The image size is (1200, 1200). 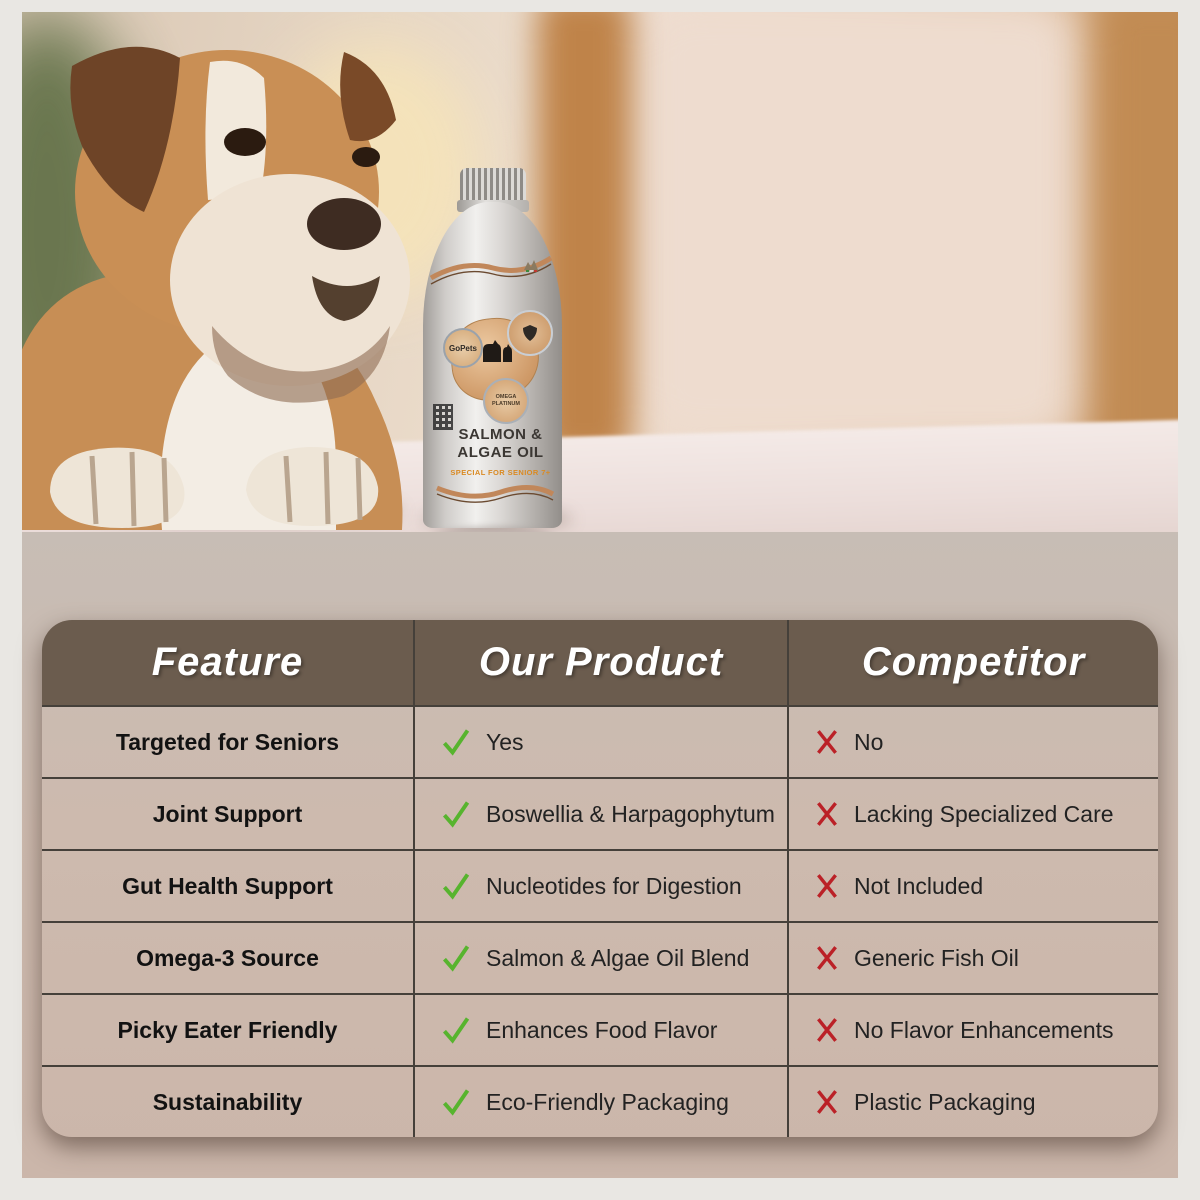 I want to click on wood-cabinet-bokeh, so click(x=1137, y=247).